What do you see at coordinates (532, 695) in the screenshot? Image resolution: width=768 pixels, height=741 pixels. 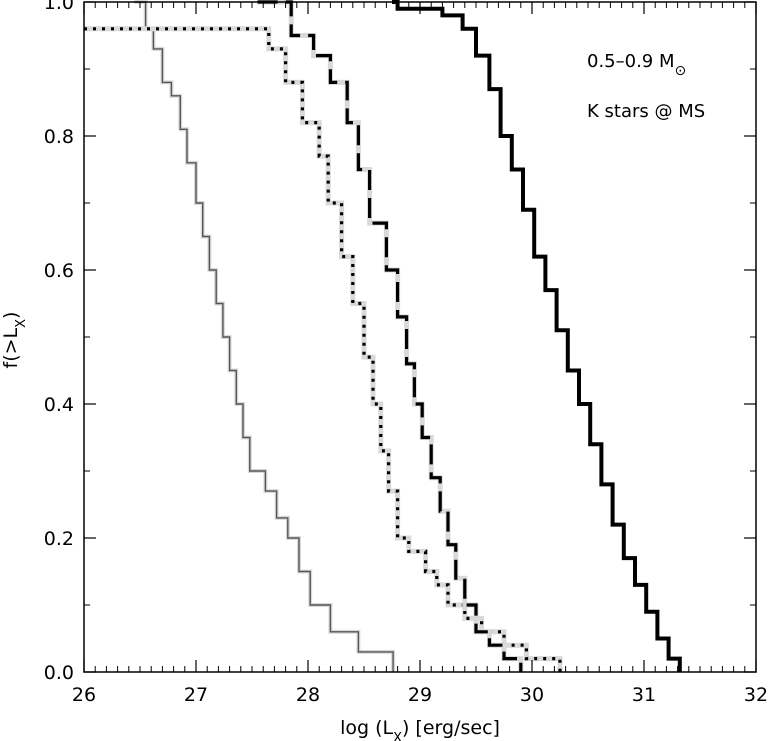 I see `x-tick-label: 30` at bounding box center [532, 695].